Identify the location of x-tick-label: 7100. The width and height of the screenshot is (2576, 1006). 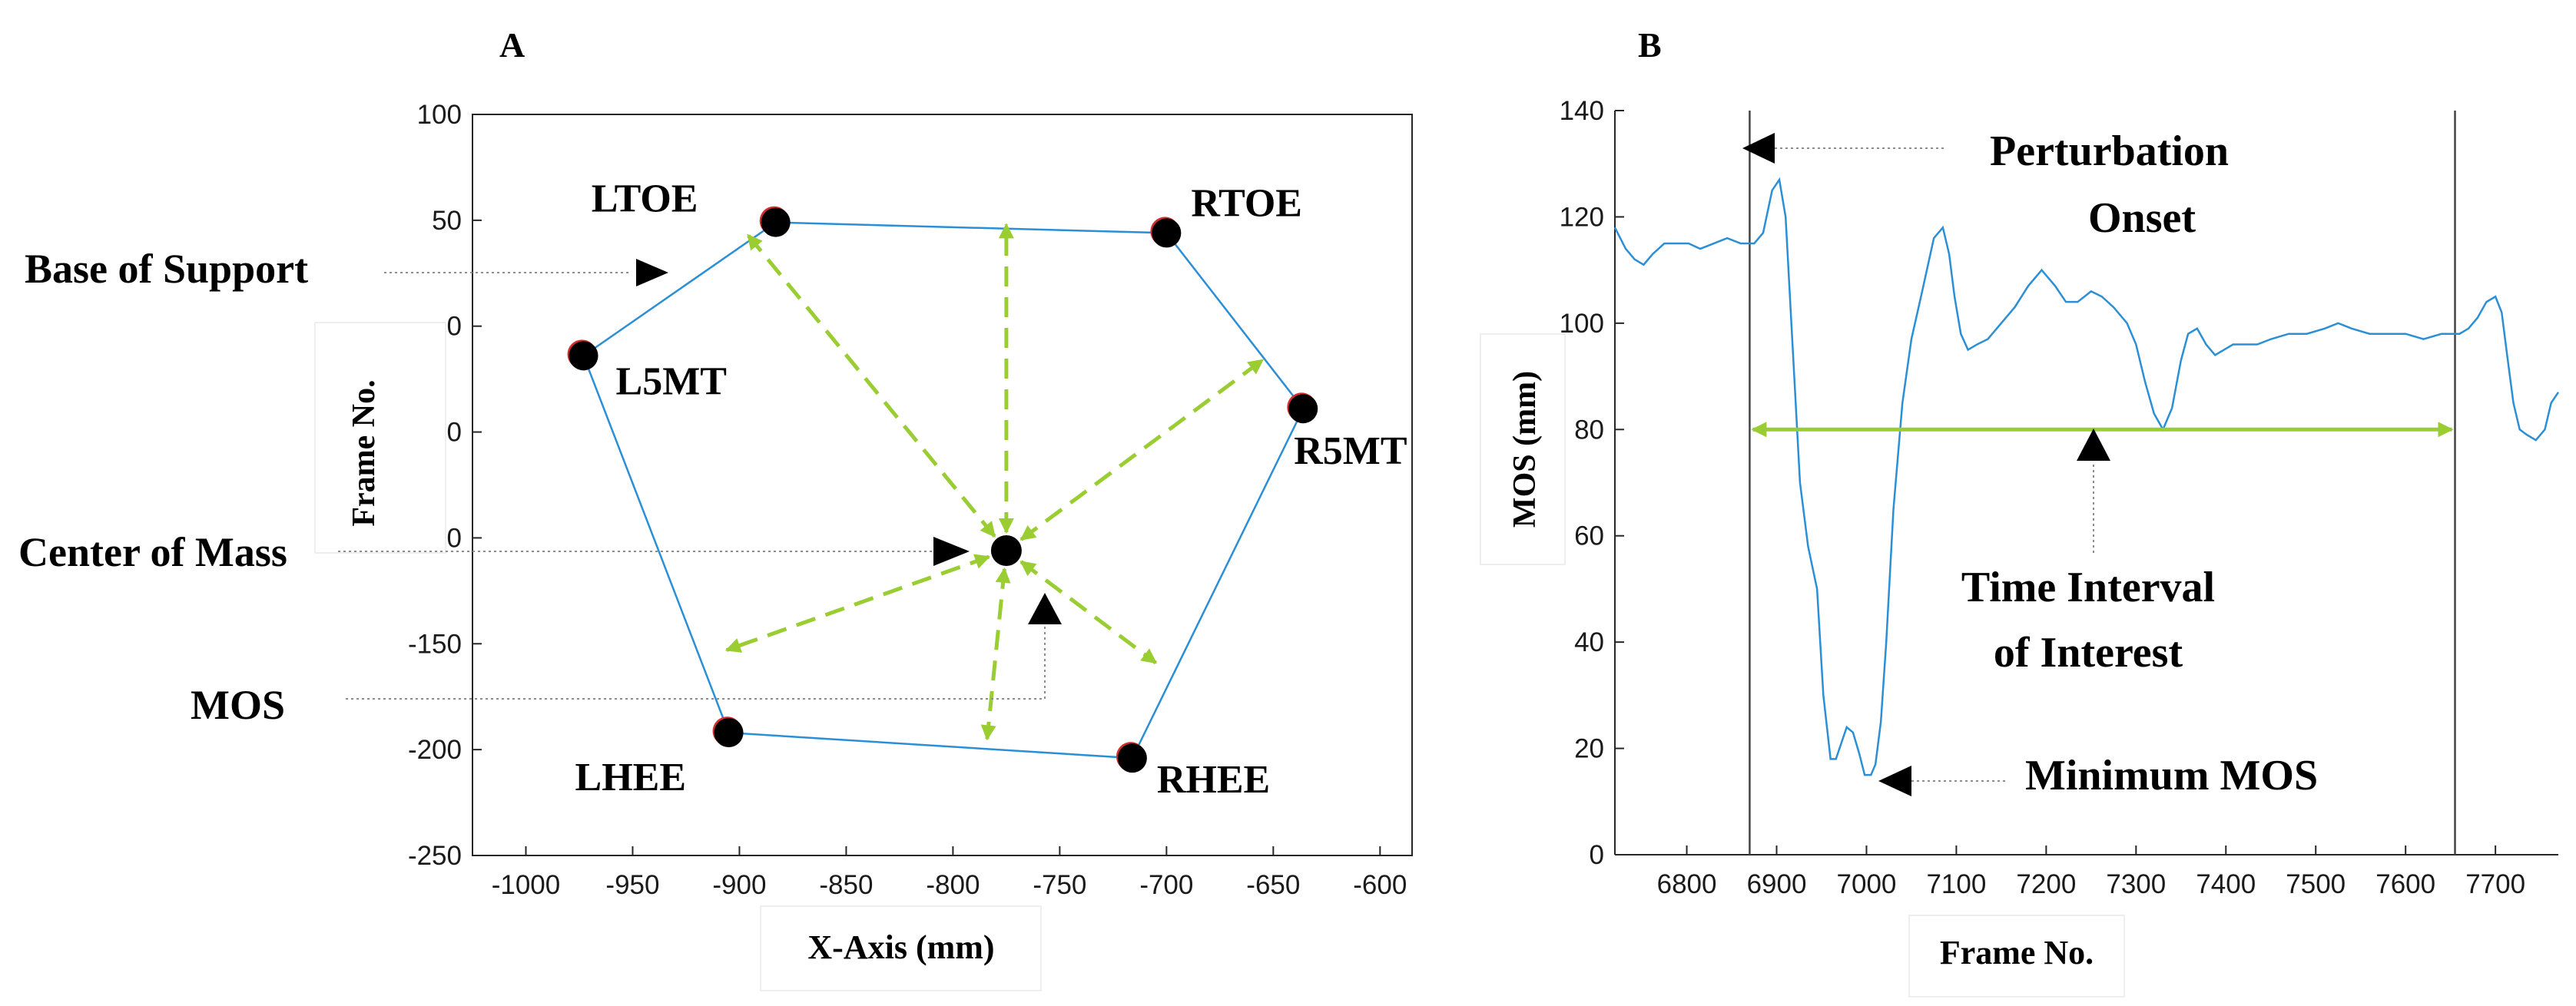
(1956, 884).